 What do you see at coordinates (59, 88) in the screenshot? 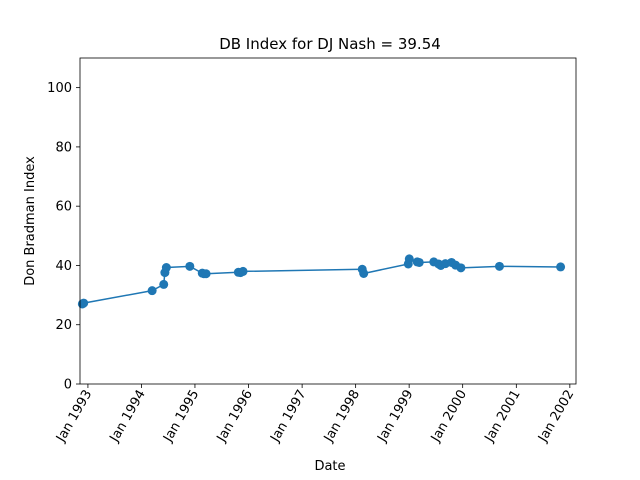
I see `y-tick-label-5: 100` at bounding box center [59, 88].